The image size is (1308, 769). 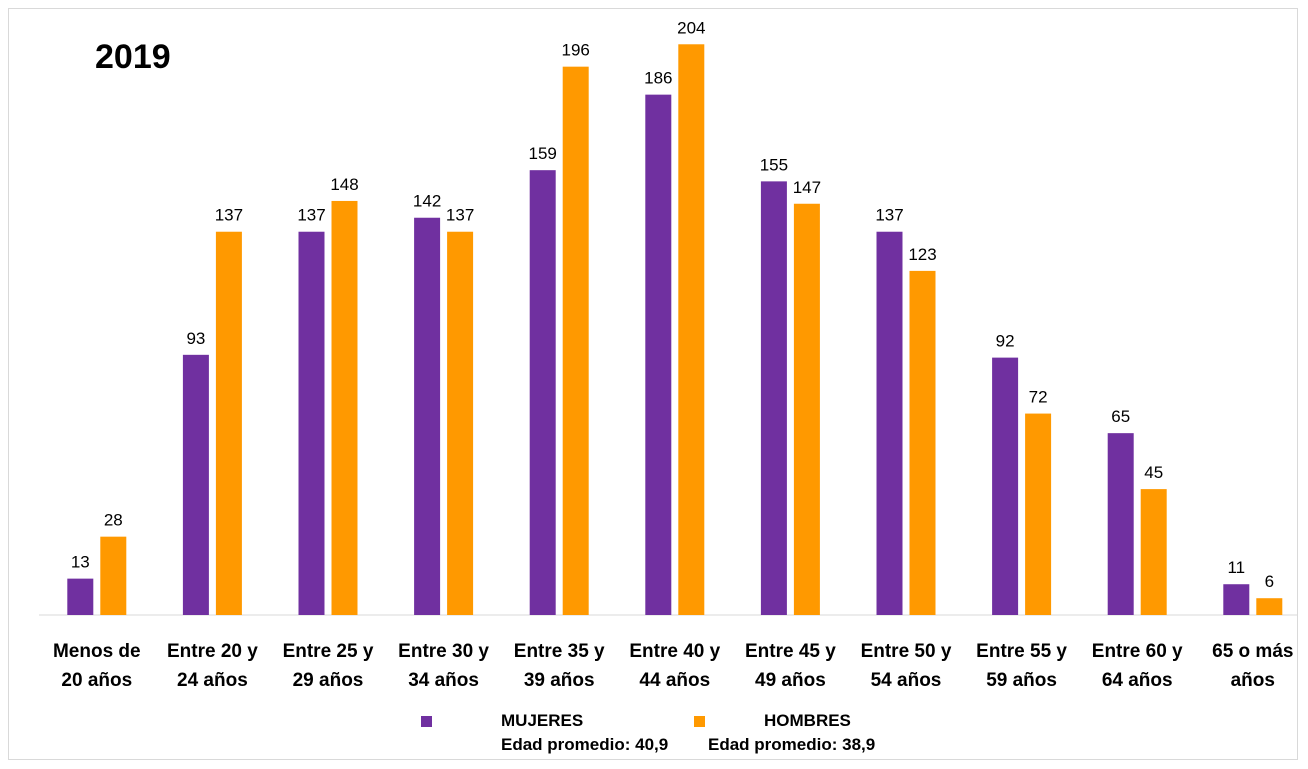 What do you see at coordinates (807, 187) in the screenshot?
I see `data-label-hombres-6: 147` at bounding box center [807, 187].